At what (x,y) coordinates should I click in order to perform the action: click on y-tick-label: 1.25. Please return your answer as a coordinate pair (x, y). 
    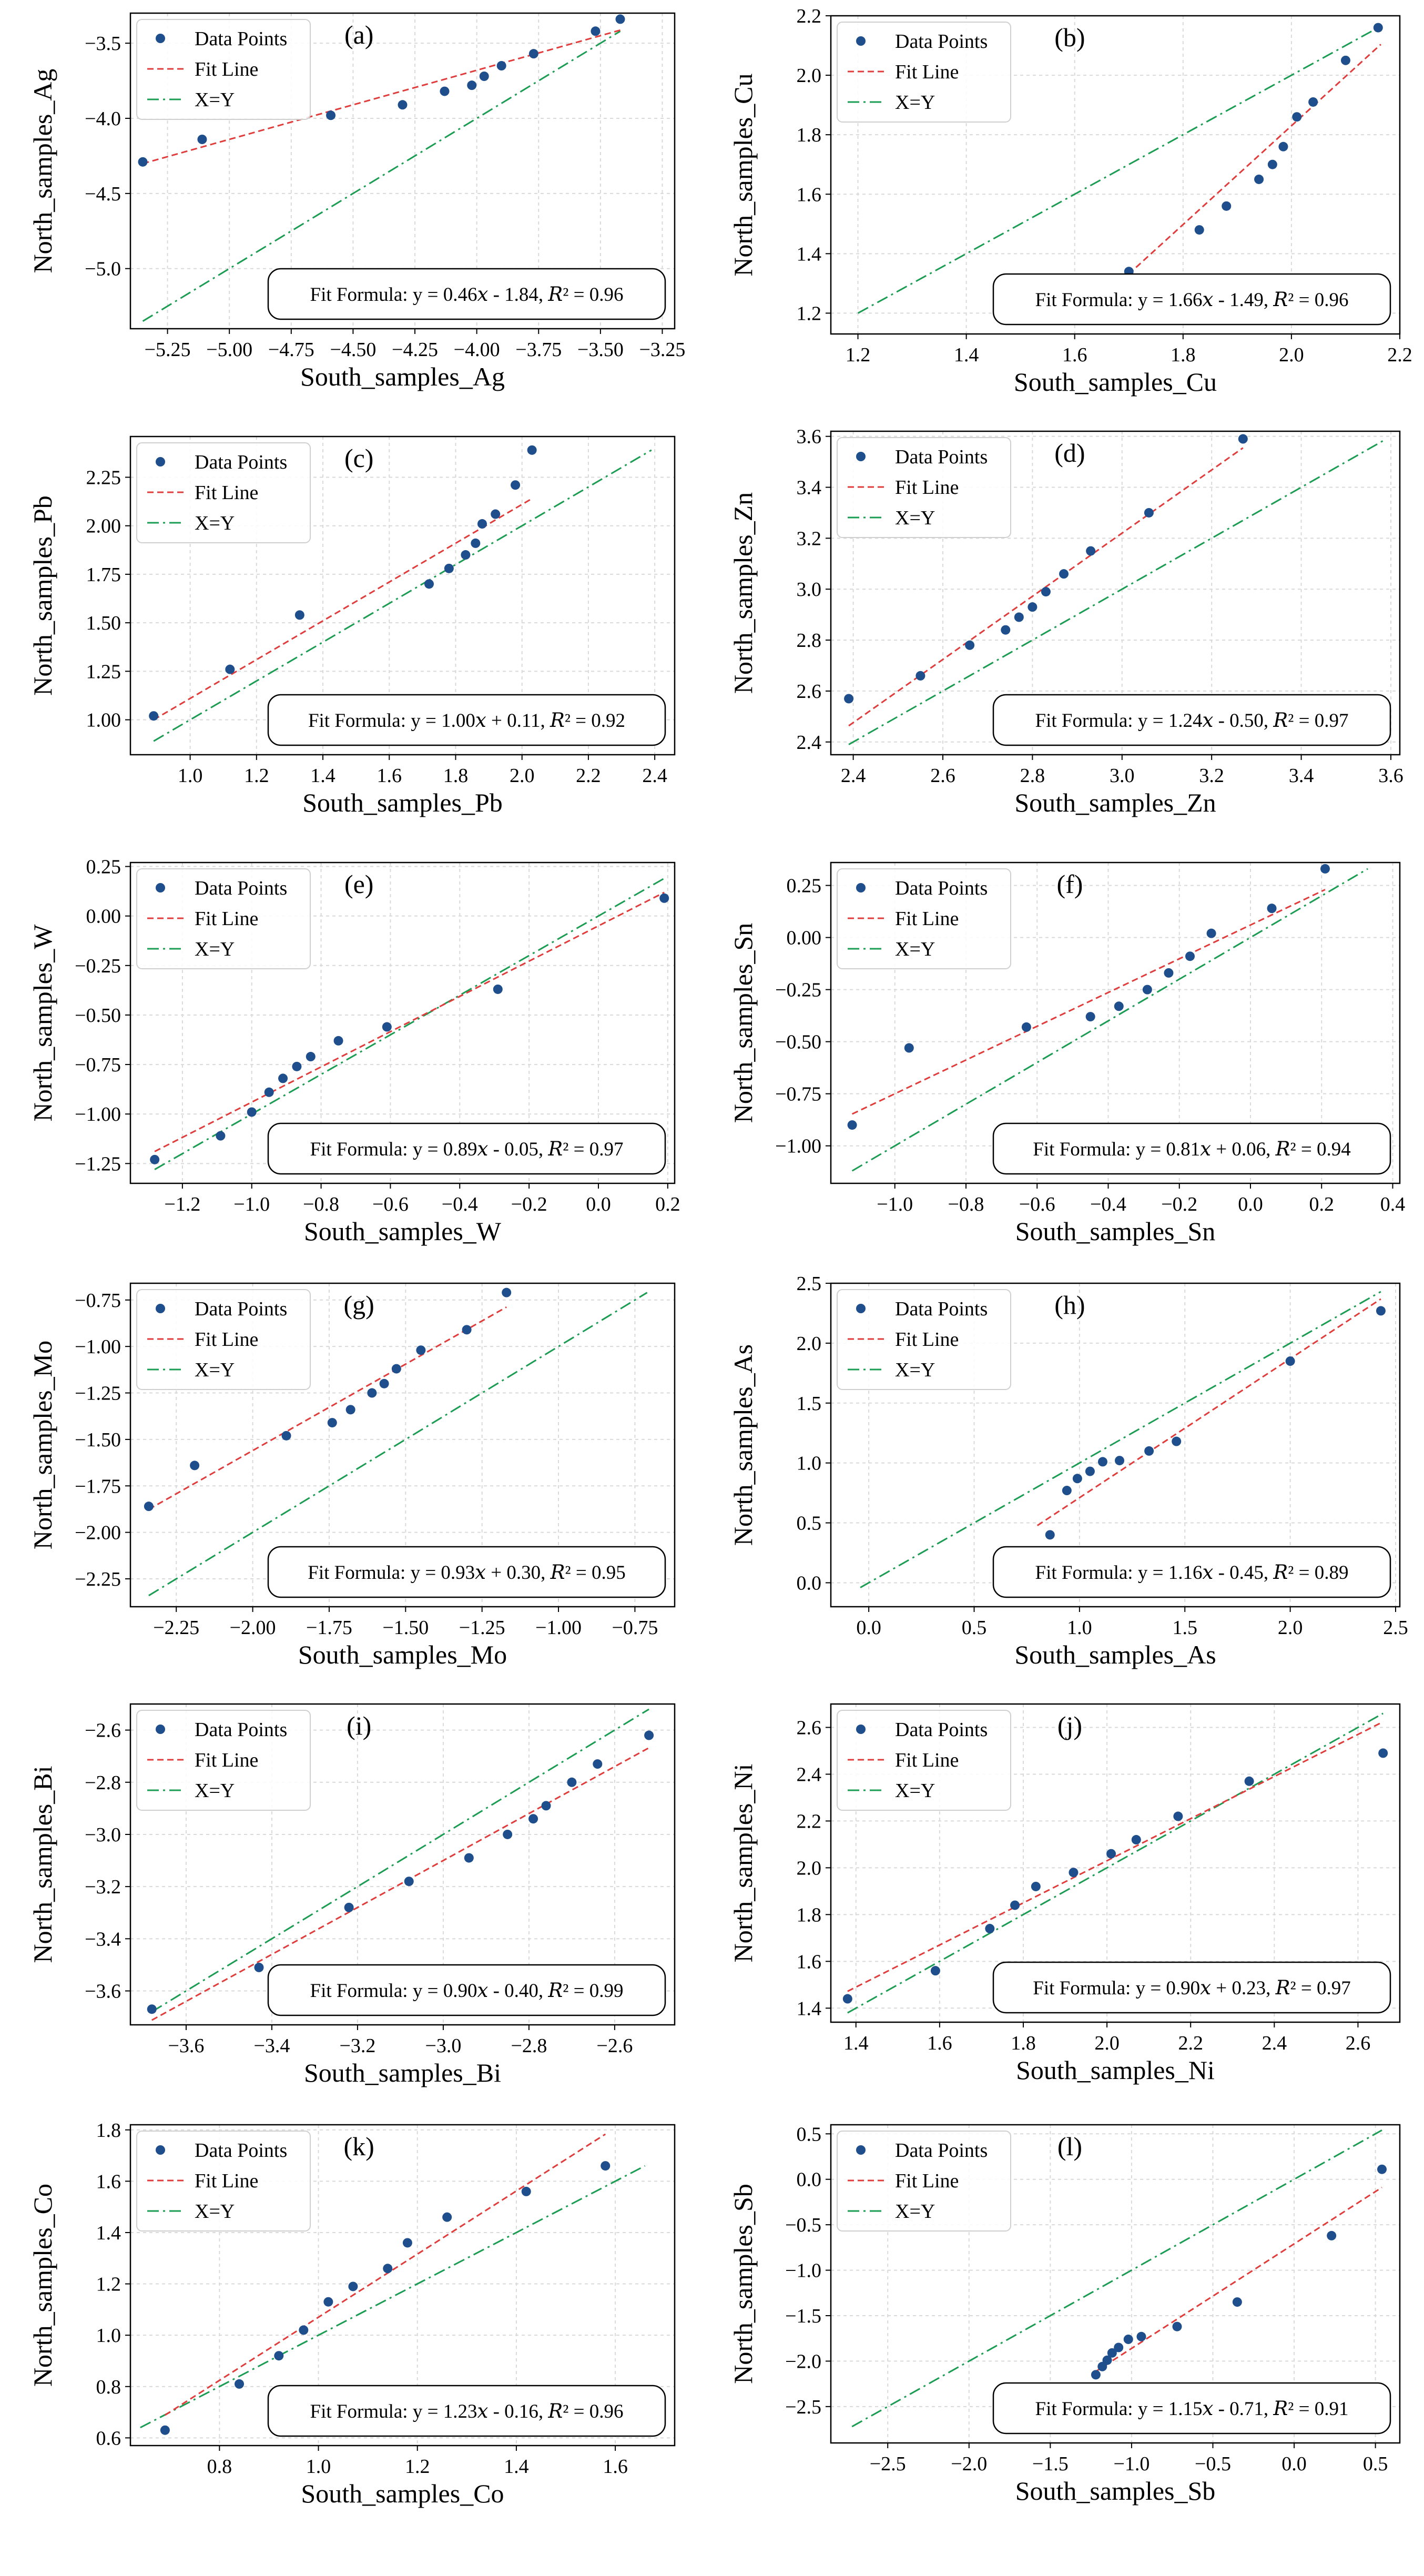
    Looking at the image, I should click on (104, 672).